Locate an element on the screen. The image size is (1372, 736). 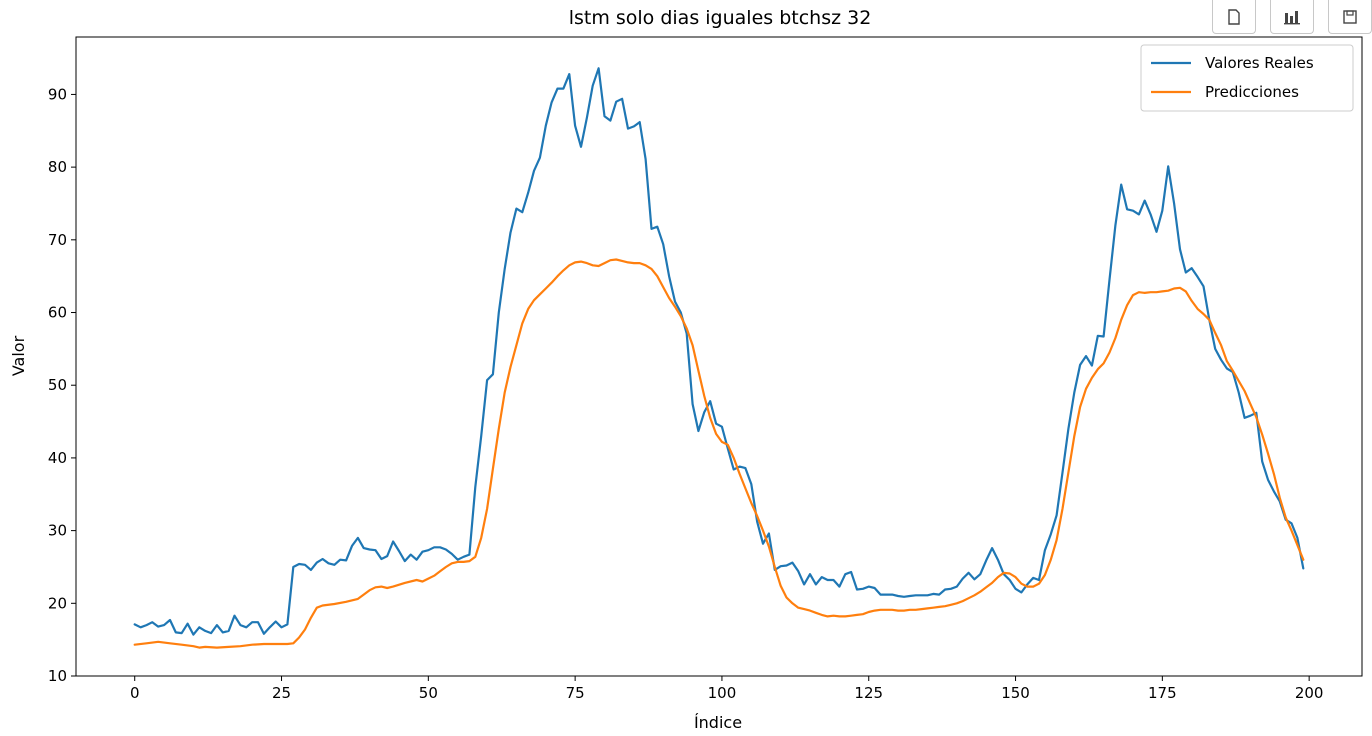
x-tick-label: 75 is located at coordinates (575, 693).